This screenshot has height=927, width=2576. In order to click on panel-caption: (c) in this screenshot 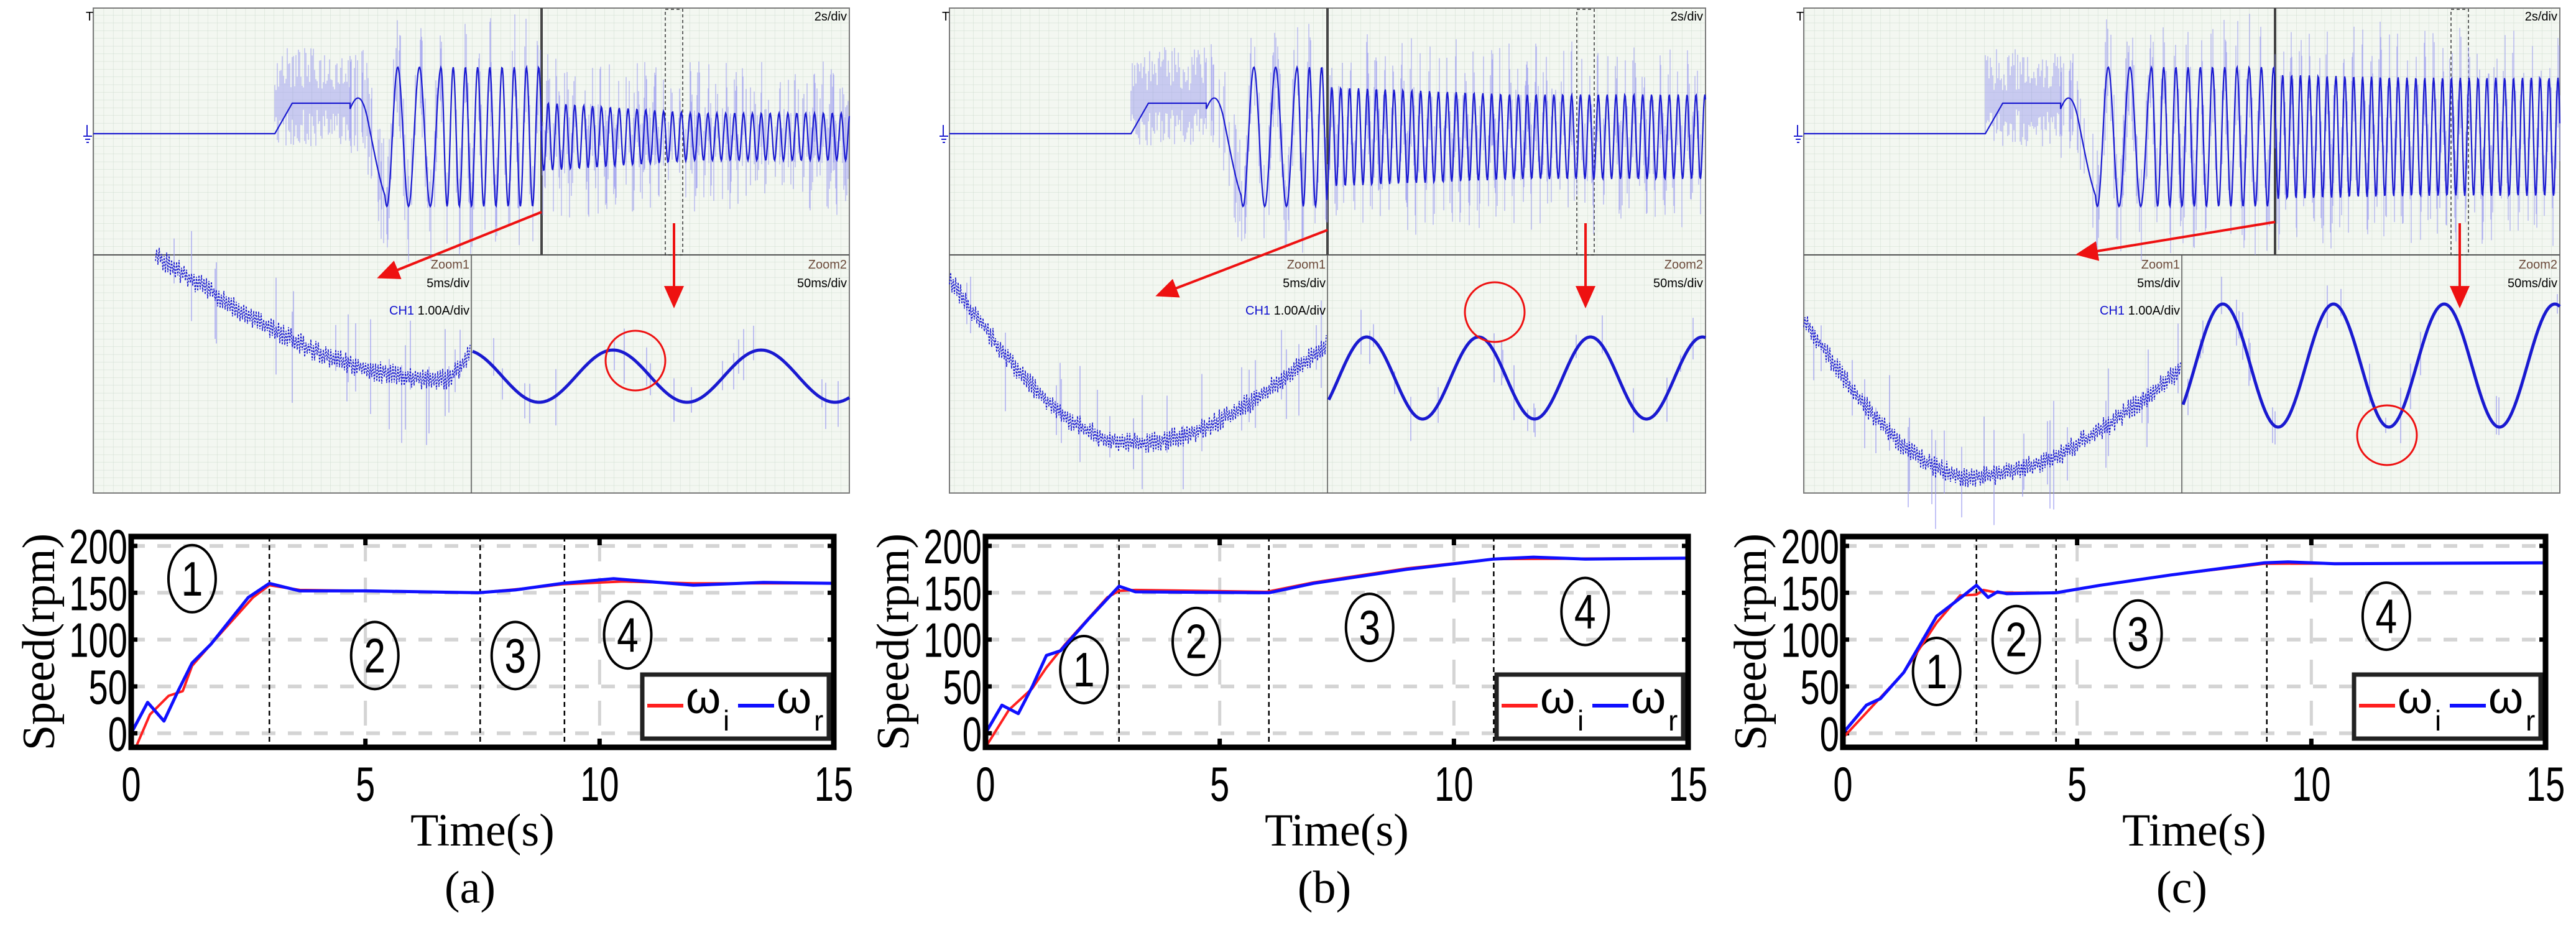, I will do `click(2181, 887)`.